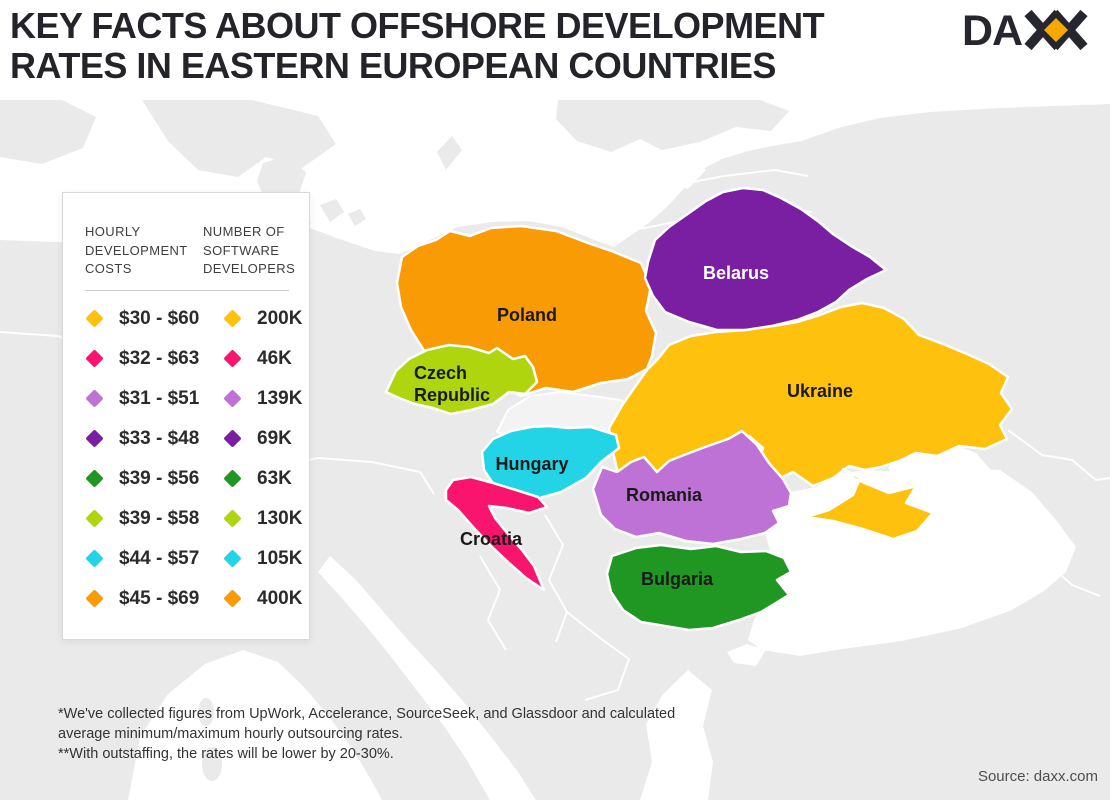 Image resolution: width=1110 pixels, height=800 pixels. I want to click on daxx-logo: DA, so click(1025, 30).